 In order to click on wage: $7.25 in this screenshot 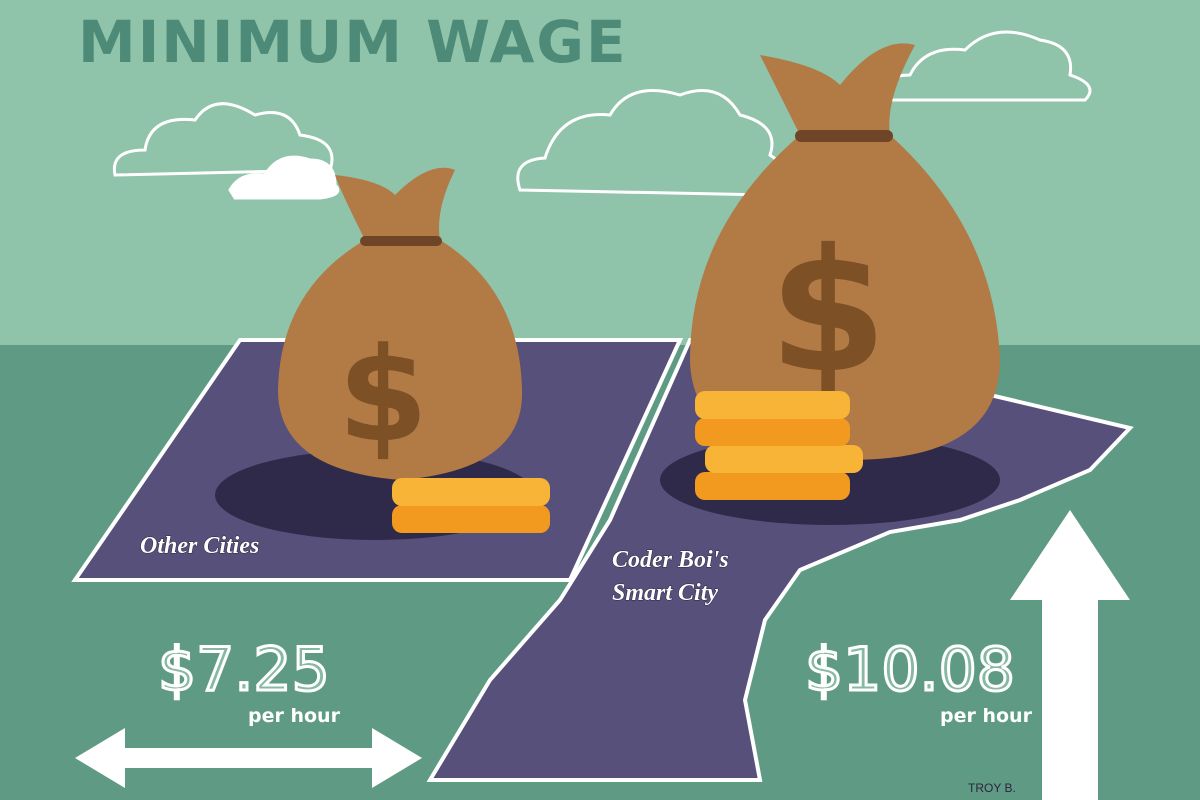, I will do `click(244, 670)`.